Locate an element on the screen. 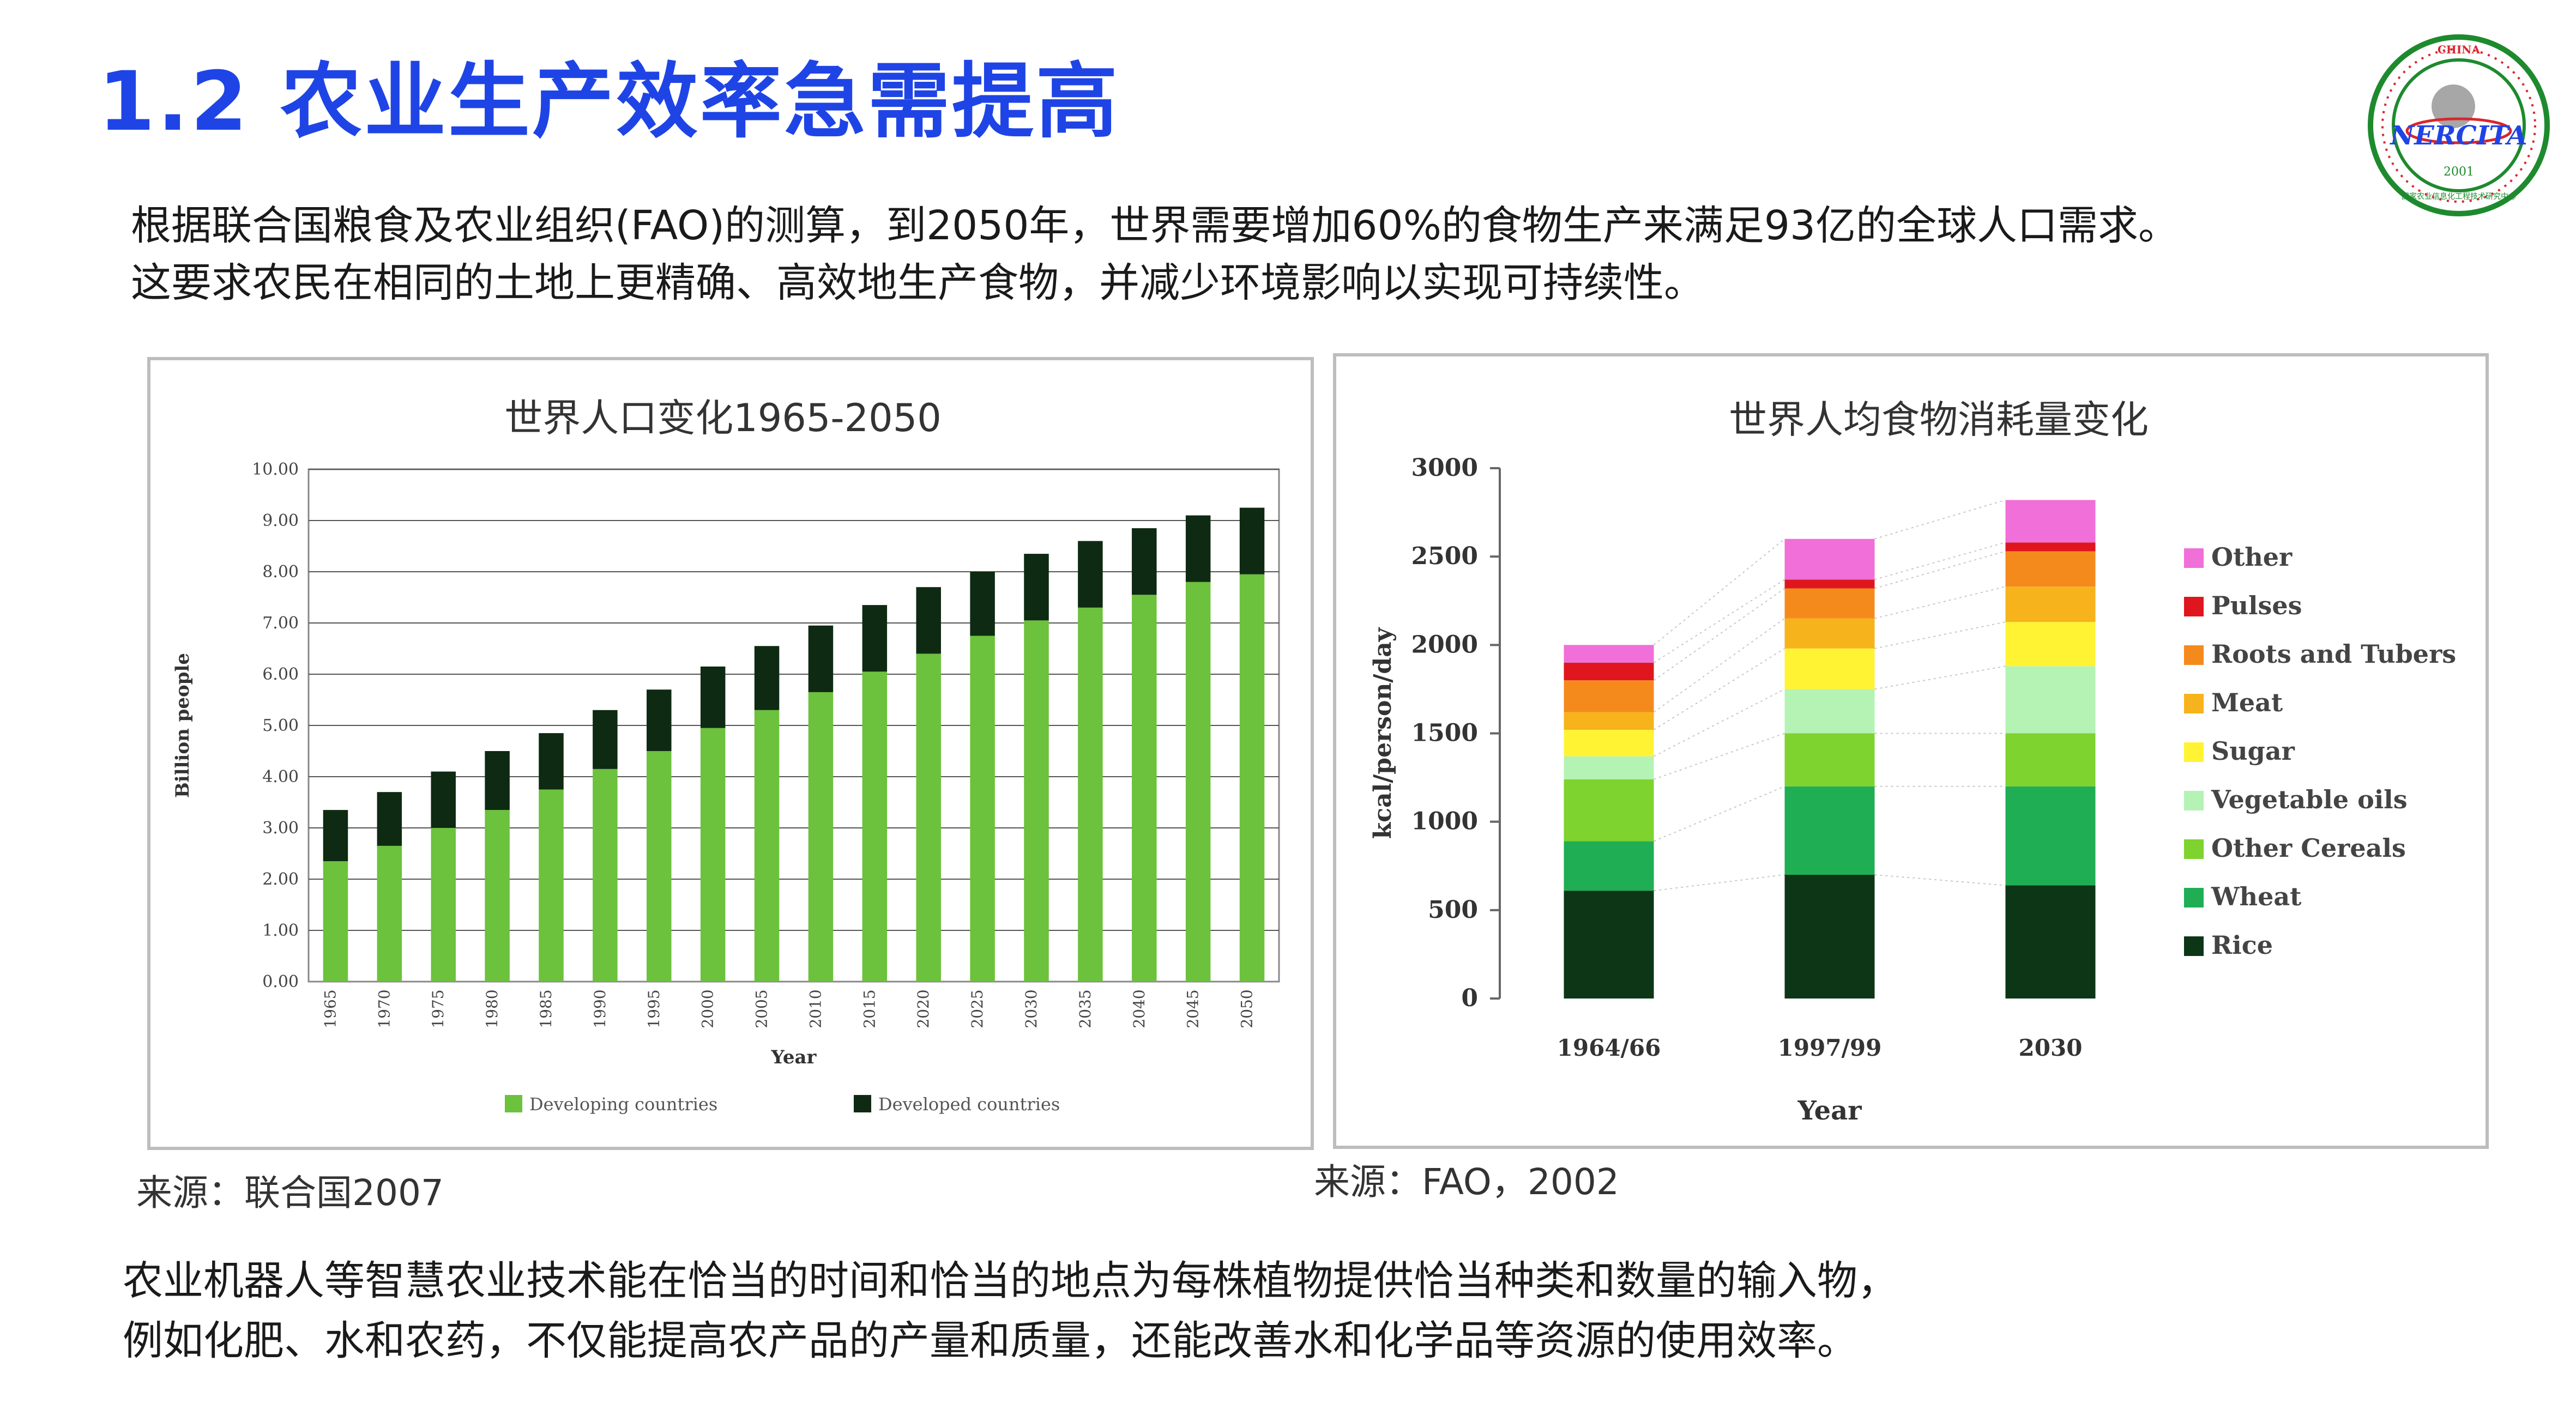 Image resolution: width=2576 pixels, height=1416 pixels. legend-label: Developed countries is located at coordinates (969, 1104).